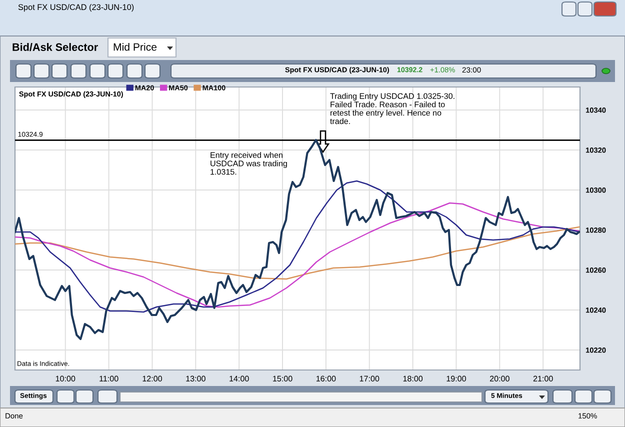  Describe the element at coordinates (152, 379) in the screenshot. I see `x-tick-label: 12:00` at that location.